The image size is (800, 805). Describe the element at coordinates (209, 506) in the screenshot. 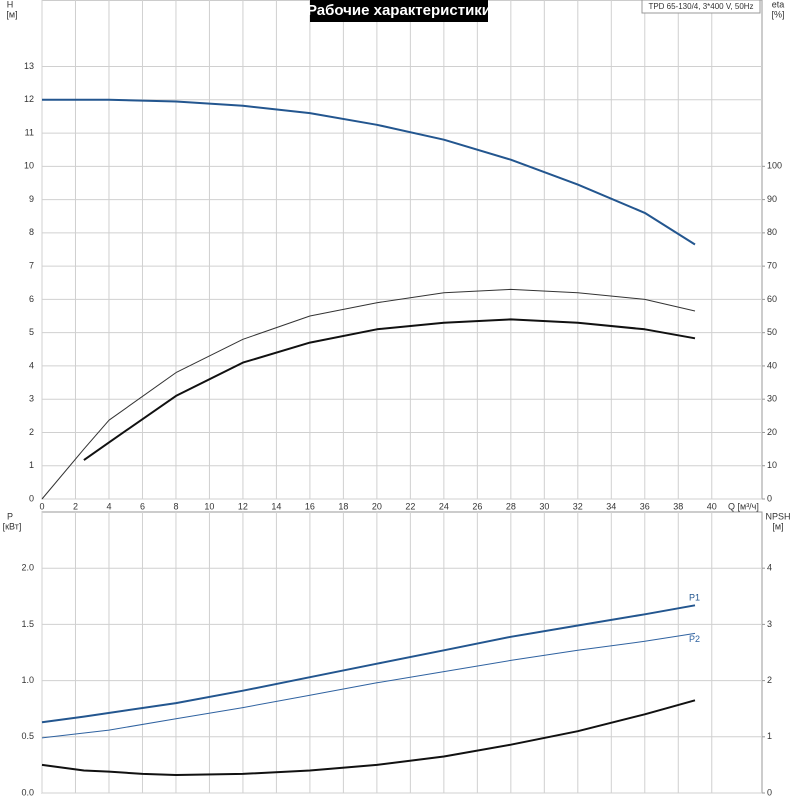

I see `x-tick-label: 10` at that location.